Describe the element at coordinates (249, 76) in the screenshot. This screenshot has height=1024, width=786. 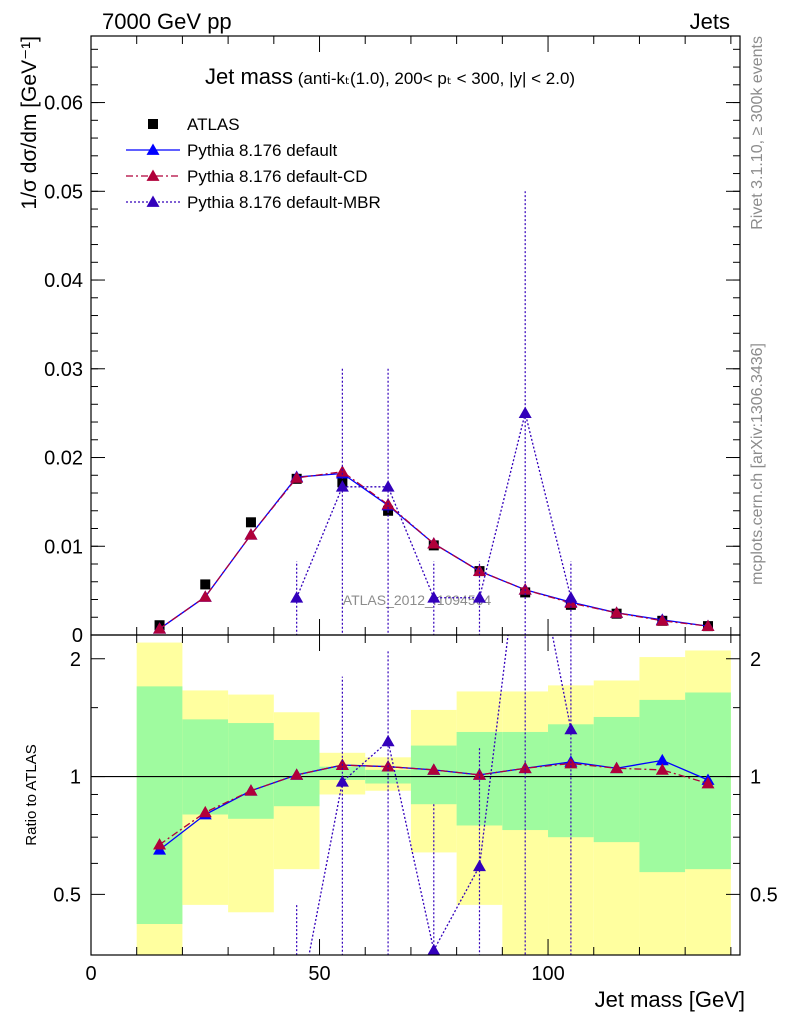
I see `plot-title-main: Jet mass` at that location.